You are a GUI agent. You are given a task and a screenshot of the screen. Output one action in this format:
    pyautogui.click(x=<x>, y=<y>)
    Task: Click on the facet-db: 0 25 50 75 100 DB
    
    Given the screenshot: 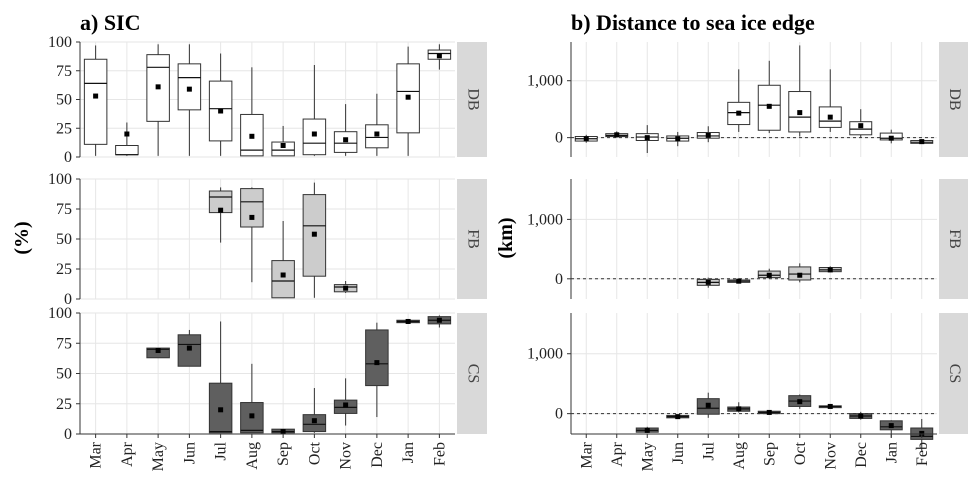 What is the action you would take?
    pyautogui.click(x=267, y=100)
    